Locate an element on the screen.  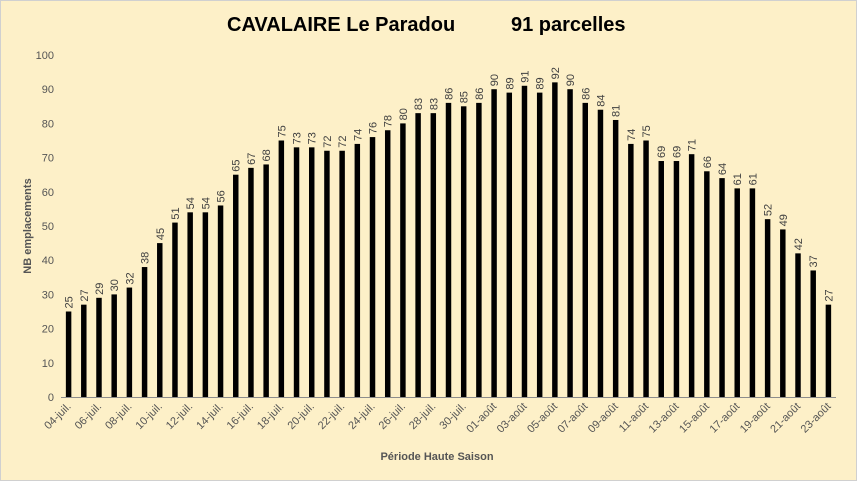
x-tick-label: 26-juil. is located at coordinates (392, 416).